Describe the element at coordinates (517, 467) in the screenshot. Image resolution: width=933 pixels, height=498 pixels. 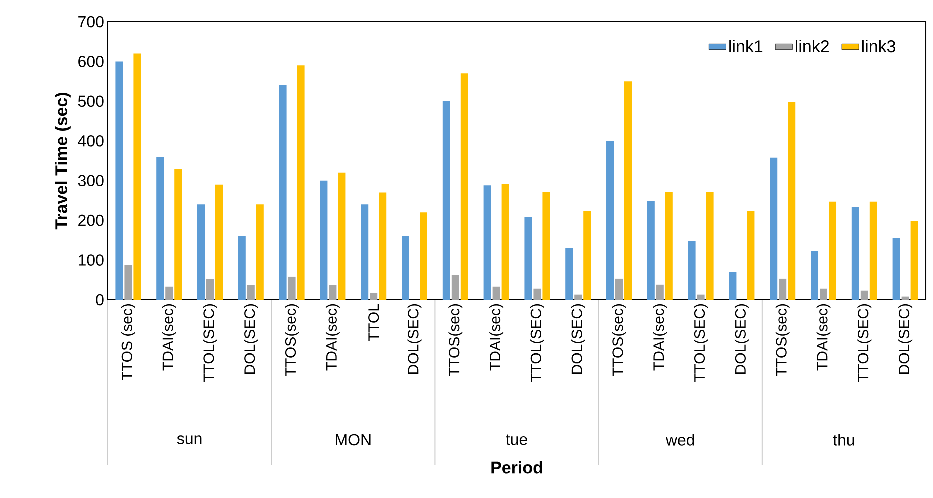
I see `x-axis-title: Period` at that location.